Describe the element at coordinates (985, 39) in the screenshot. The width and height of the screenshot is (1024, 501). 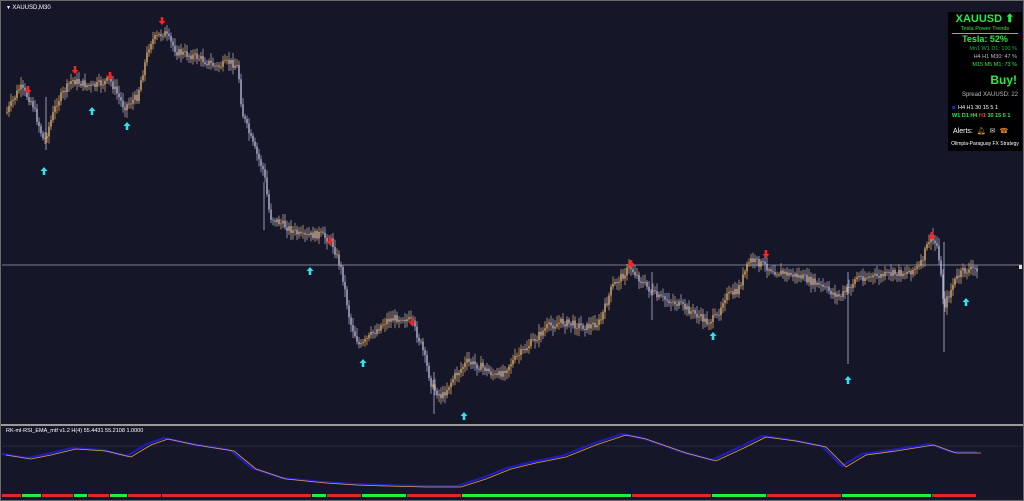
I see `panel-tesla: Tesla: 52%` at that location.